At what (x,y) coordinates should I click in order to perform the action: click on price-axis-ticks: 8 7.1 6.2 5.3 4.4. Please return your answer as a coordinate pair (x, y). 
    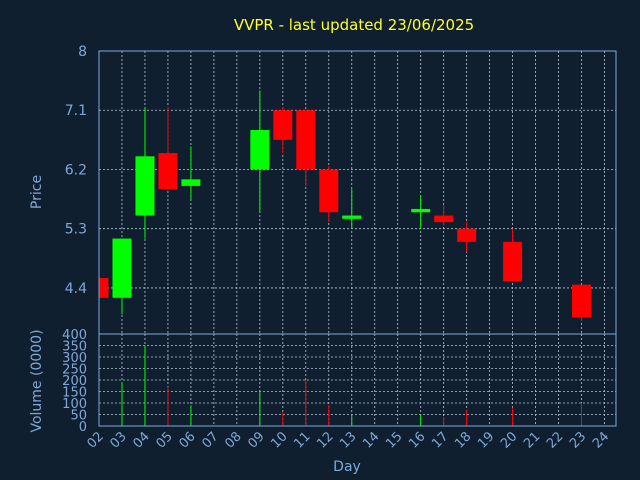
    Looking at the image, I should click on (76, 170).